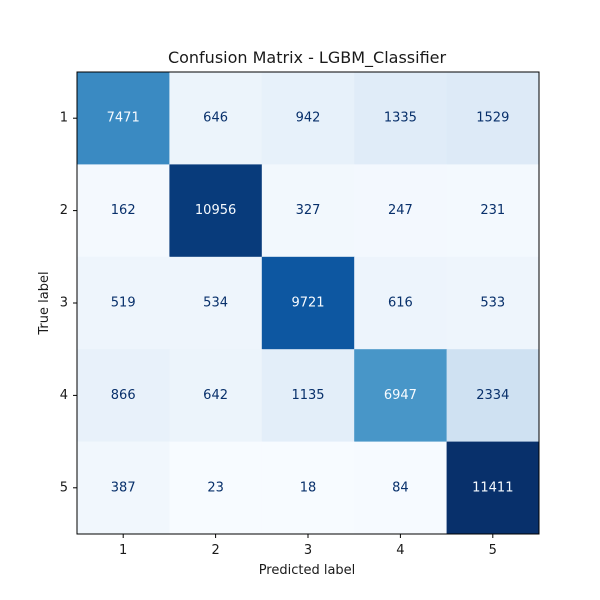 This screenshot has width=600, height=600. I want to click on cell-value-4-2: 642, so click(215, 395).